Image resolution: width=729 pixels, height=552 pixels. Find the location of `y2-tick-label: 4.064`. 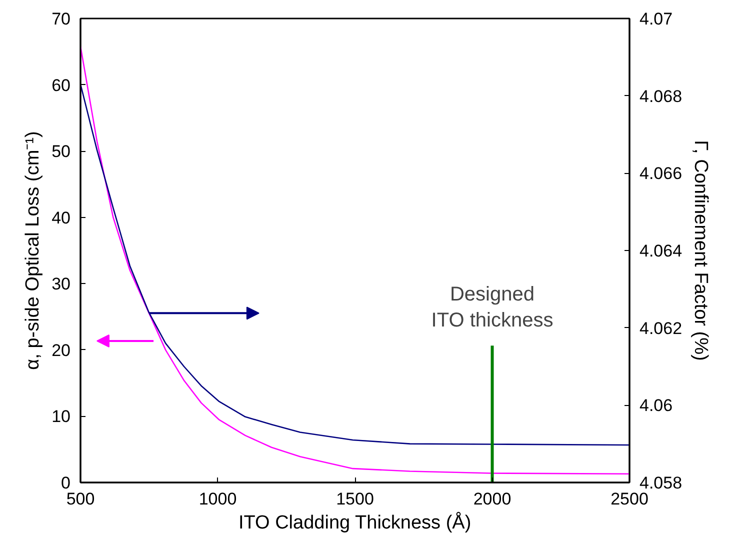

y2-tick-label: 4.064 is located at coordinates (661, 251).